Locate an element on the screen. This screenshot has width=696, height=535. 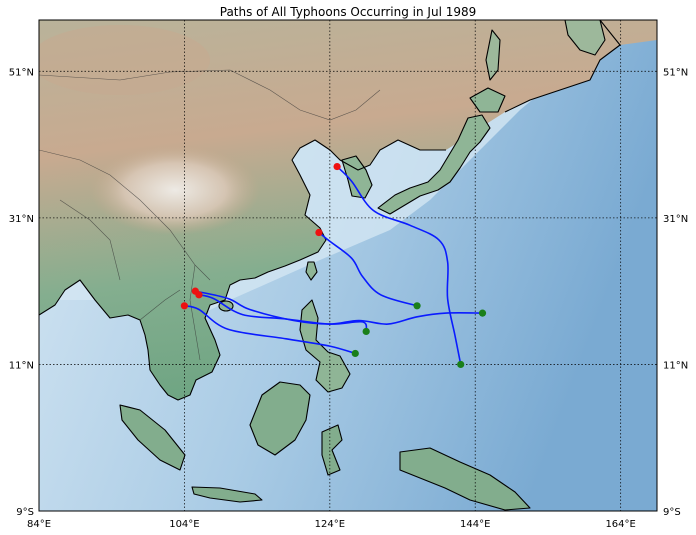
y-tick-label-right: 51°N is located at coordinates (675, 72).